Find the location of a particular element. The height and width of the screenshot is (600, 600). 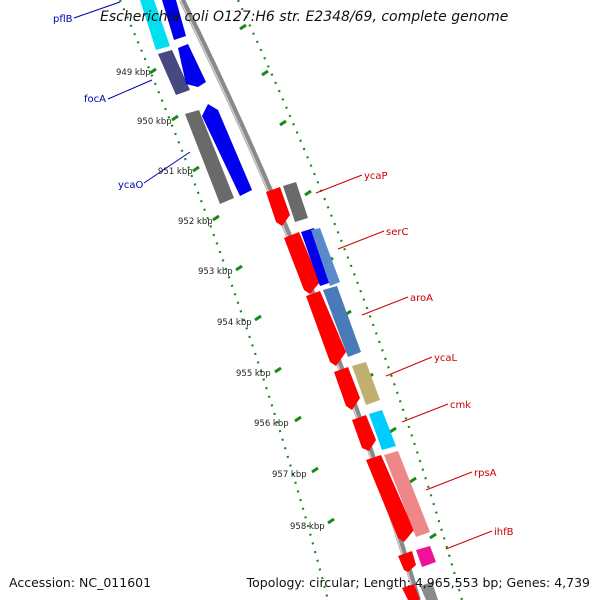

feature-grey is located at coordinates (295, 202).